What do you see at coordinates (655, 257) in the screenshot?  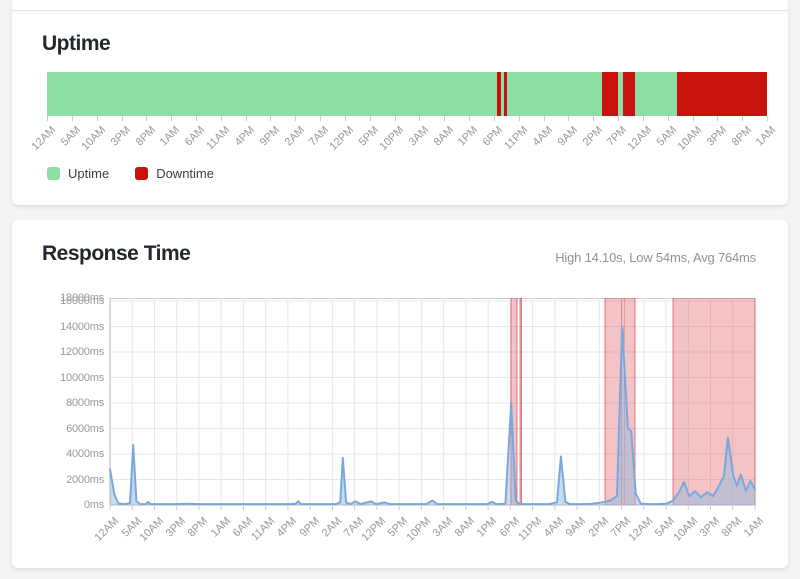 I see `response-time-summary: High 14.10s, Low 54ms, Avg 764ms` at bounding box center [655, 257].